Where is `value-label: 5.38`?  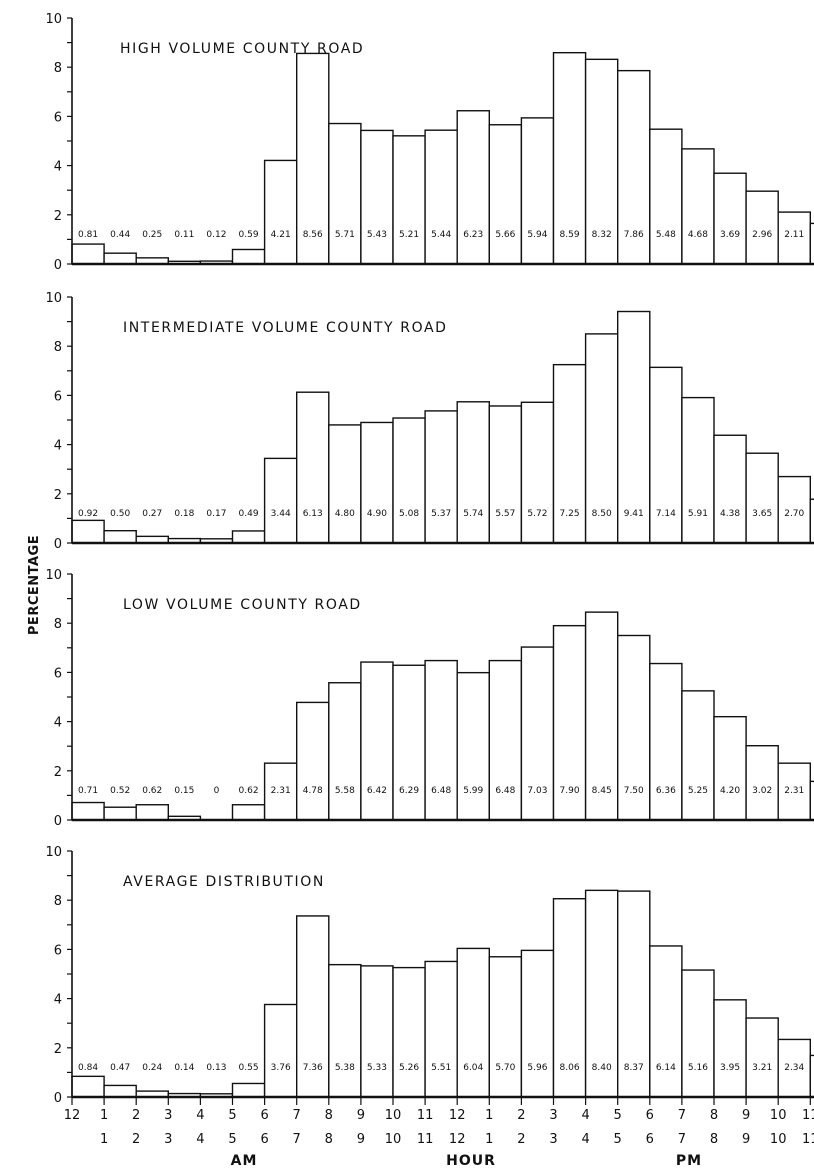
value-label: 5.38 is located at coordinates (345, 1068).